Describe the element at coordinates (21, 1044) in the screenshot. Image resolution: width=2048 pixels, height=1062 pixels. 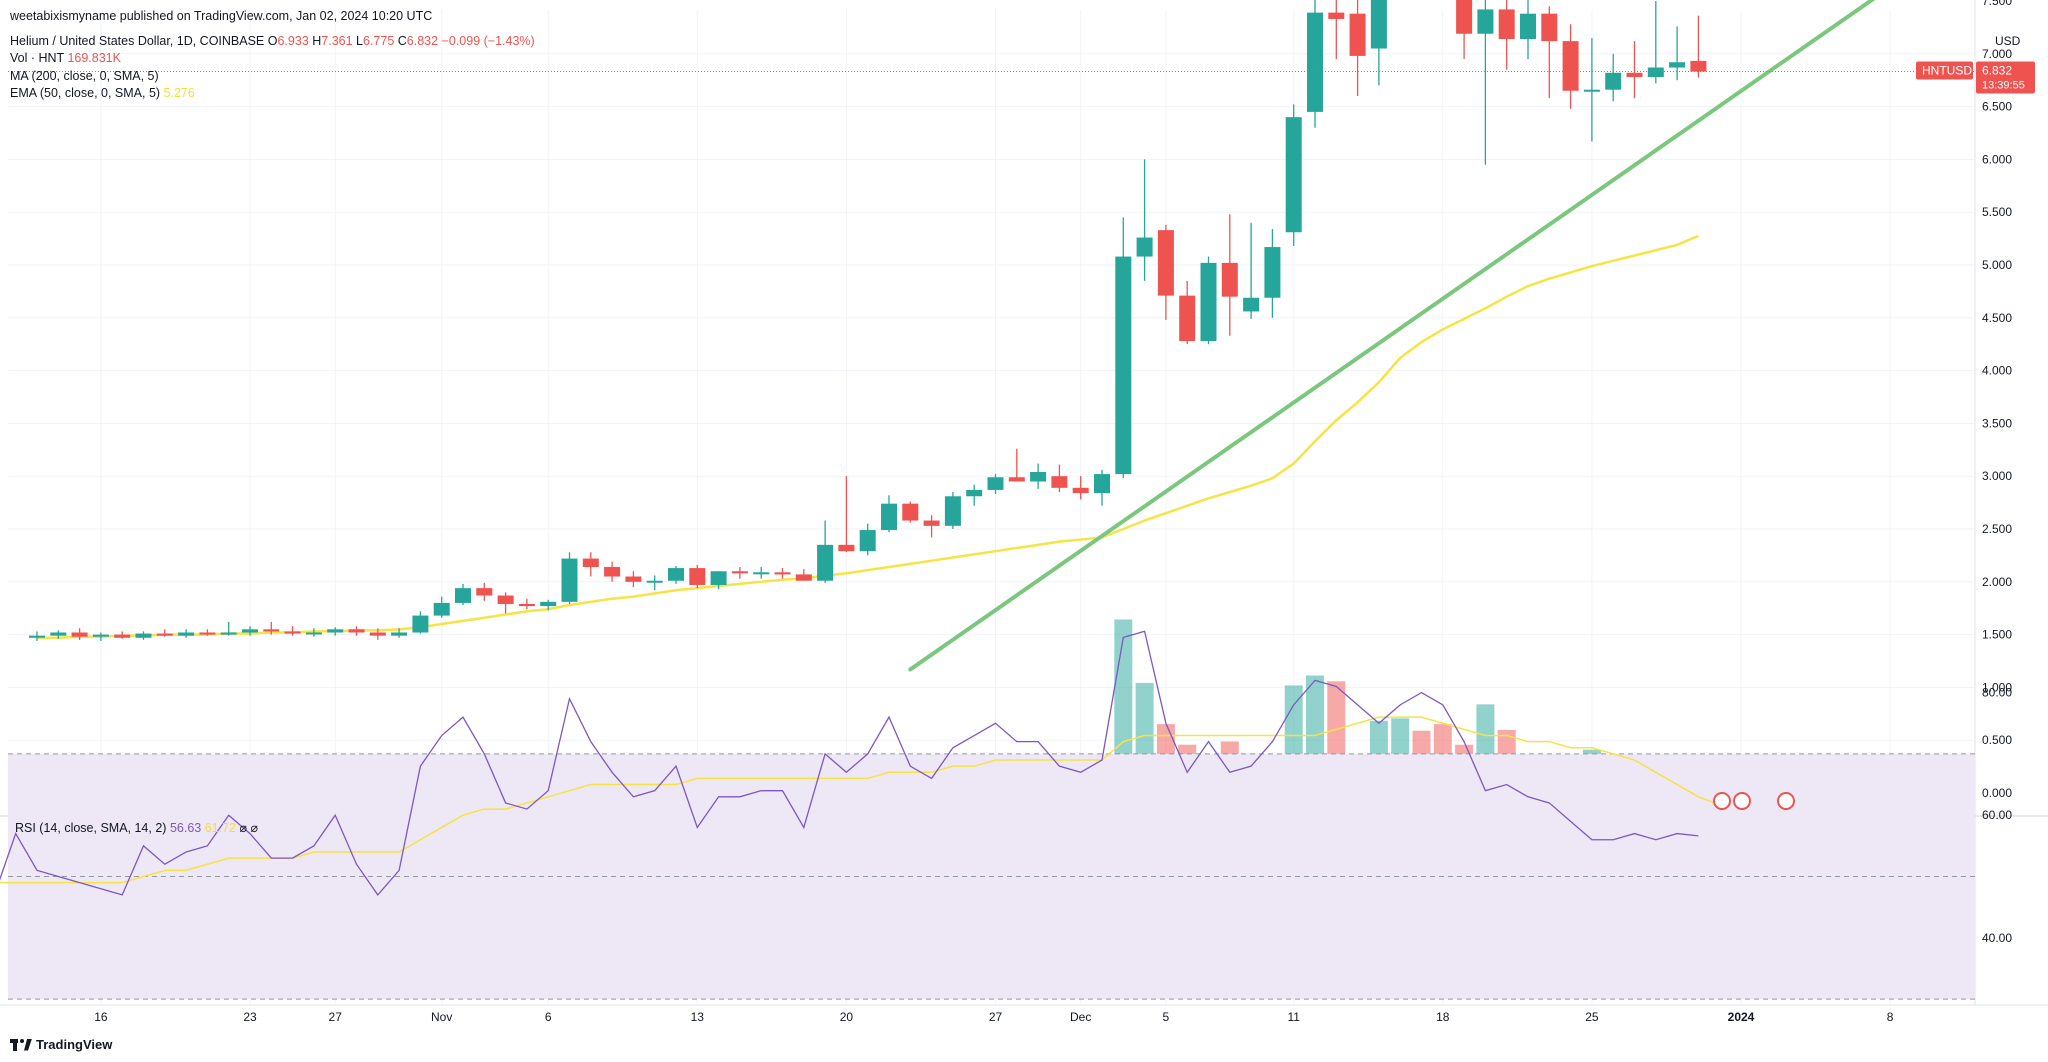
I see `tradingview-logo-icon` at that location.